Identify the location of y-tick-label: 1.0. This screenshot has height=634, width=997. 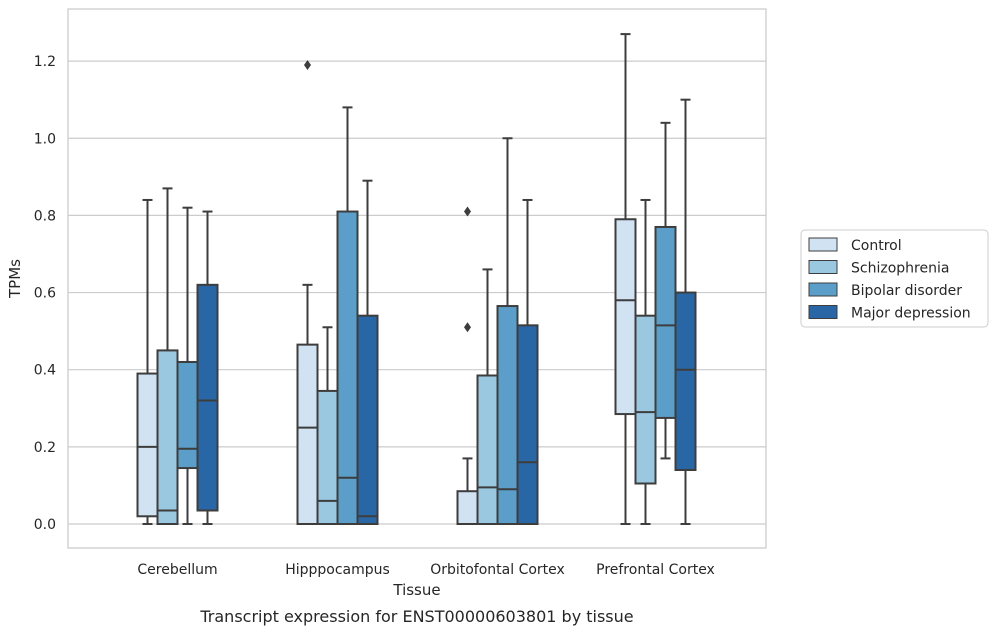
(45, 139).